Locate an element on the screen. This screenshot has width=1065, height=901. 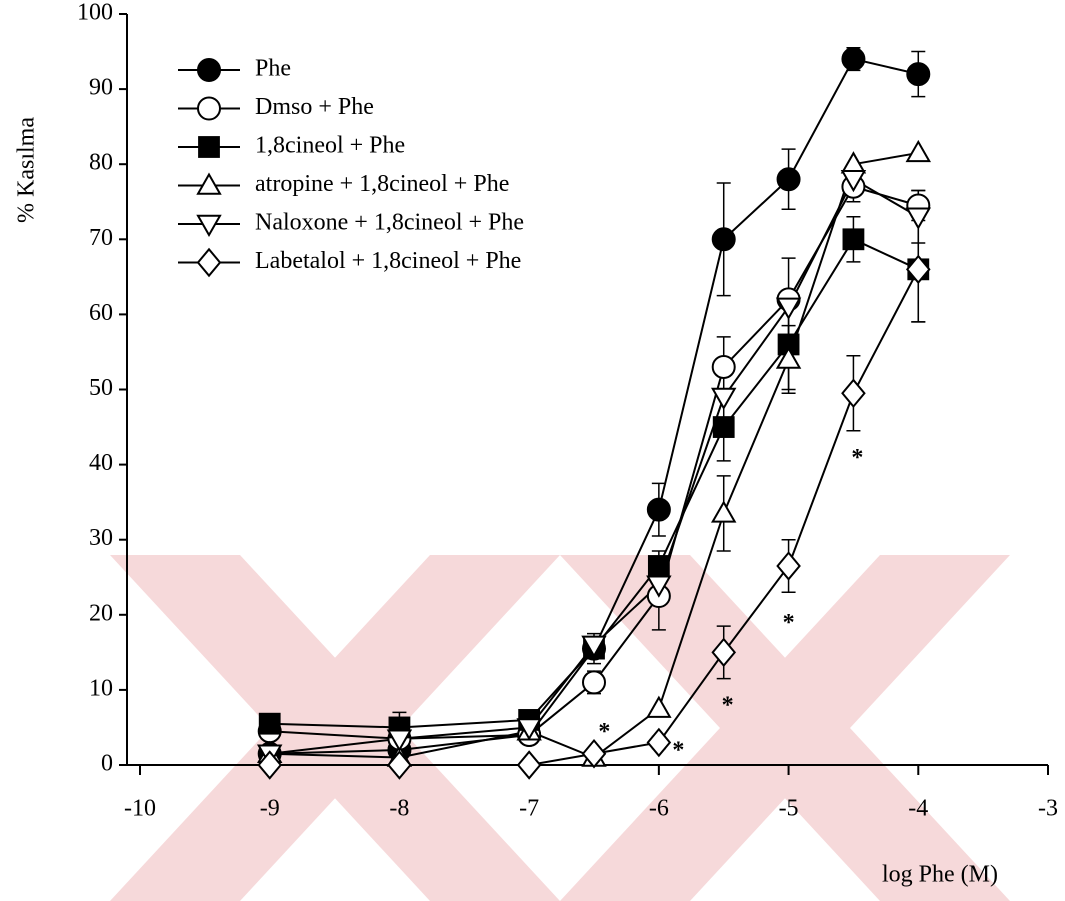
x-tick-label: -10 is located at coordinates (140, 809).